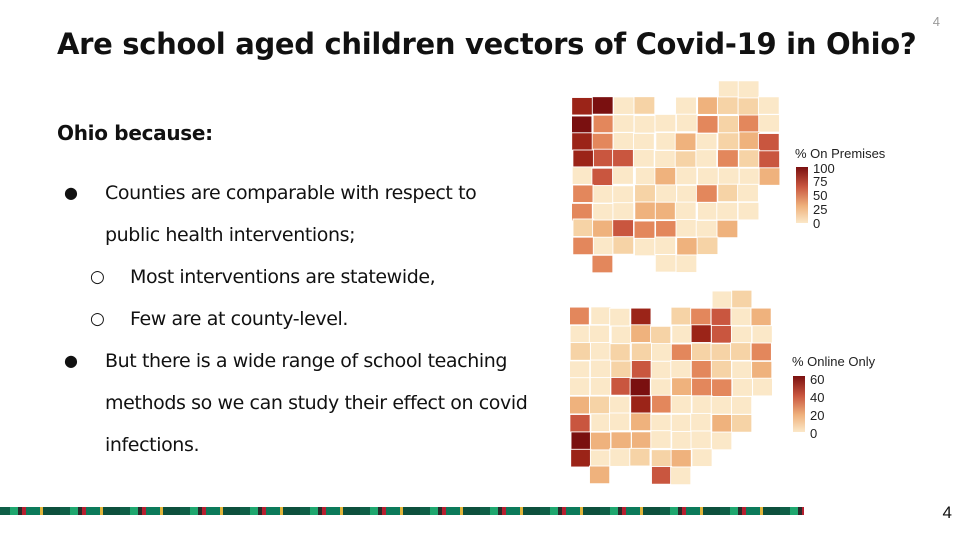  I want to click on legend-on-premises: % On Premises 100 75 50 25 0, so click(855, 191).